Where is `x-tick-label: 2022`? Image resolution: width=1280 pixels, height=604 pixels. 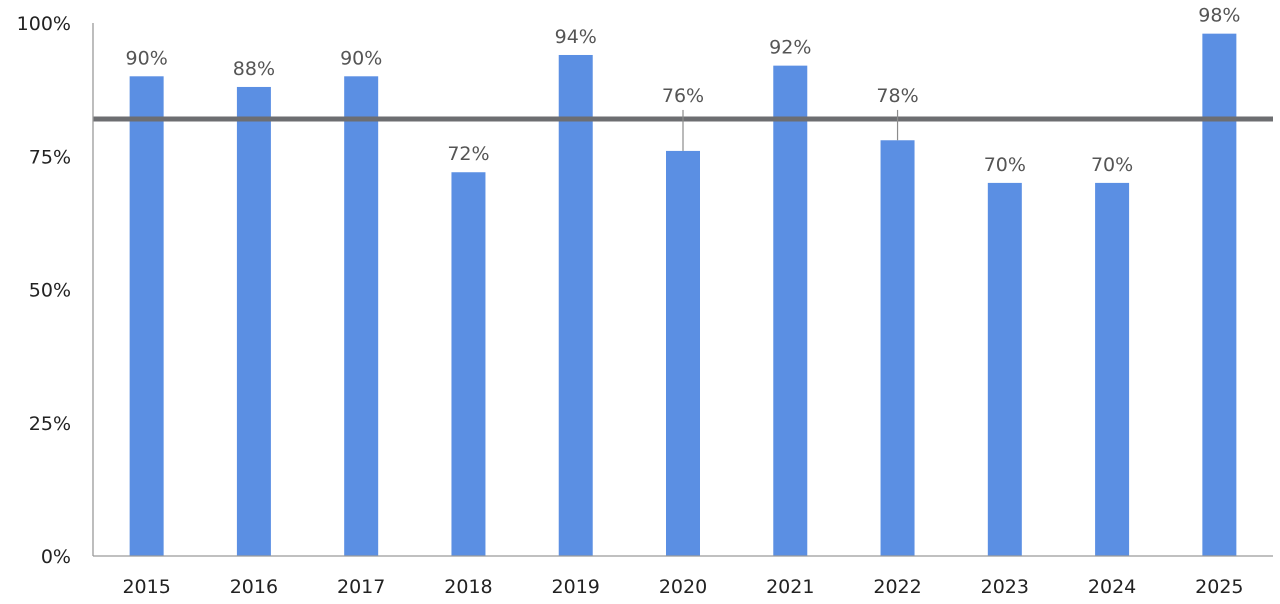
x-tick-label: 2022 is located at coordinates (897, 587).